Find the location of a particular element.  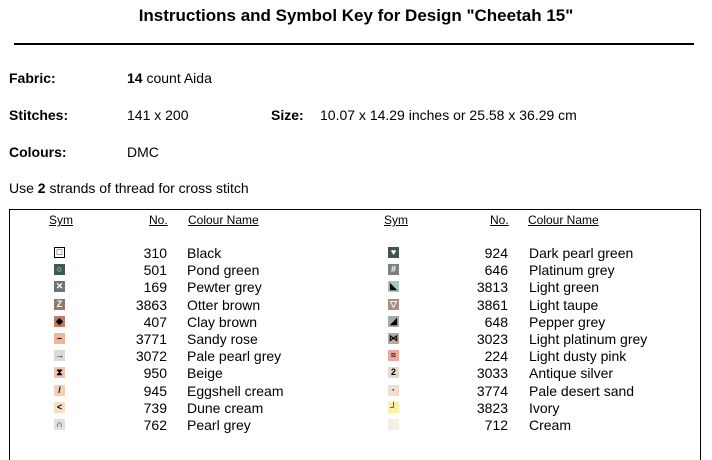

x-icon: ✕ is located at coordinates (59, 287).